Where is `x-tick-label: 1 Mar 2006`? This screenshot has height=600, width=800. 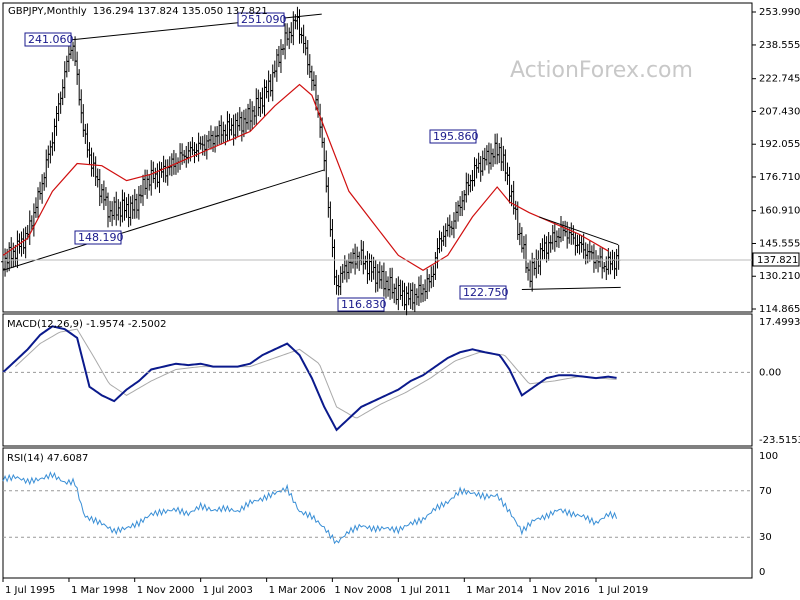
x-tick-label: 1 Mar 2006 is located at coordinates (297, 590).